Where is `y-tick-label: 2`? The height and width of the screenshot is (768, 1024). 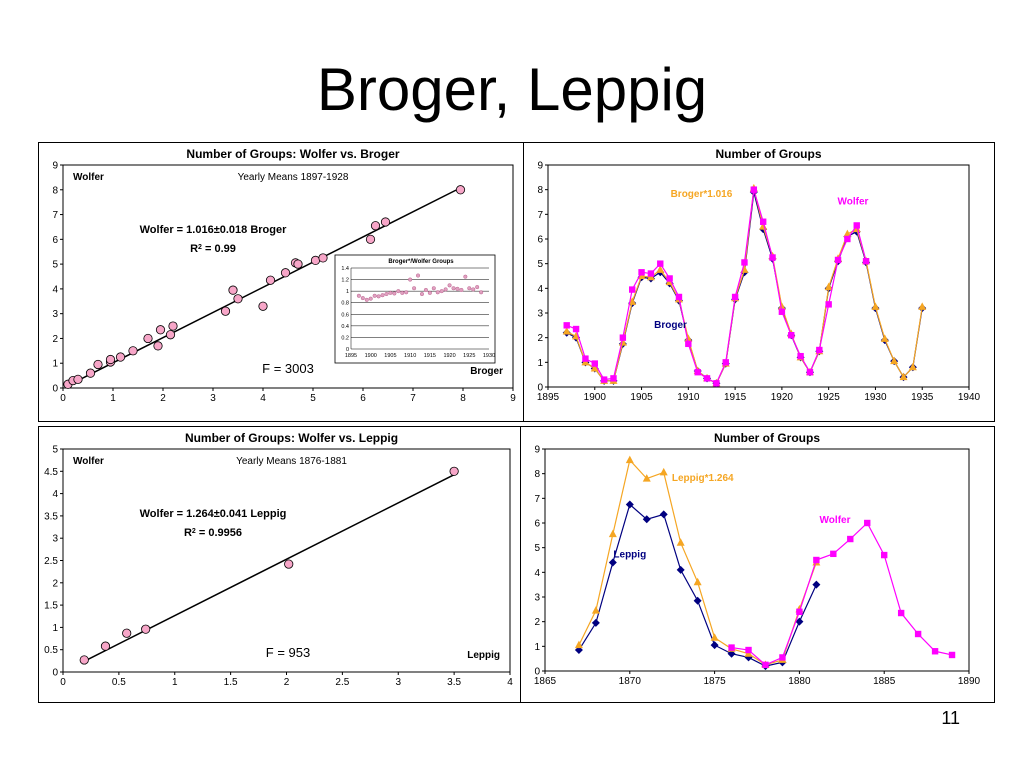
y-tick-label: 2 is located at coordinates (537, 622).